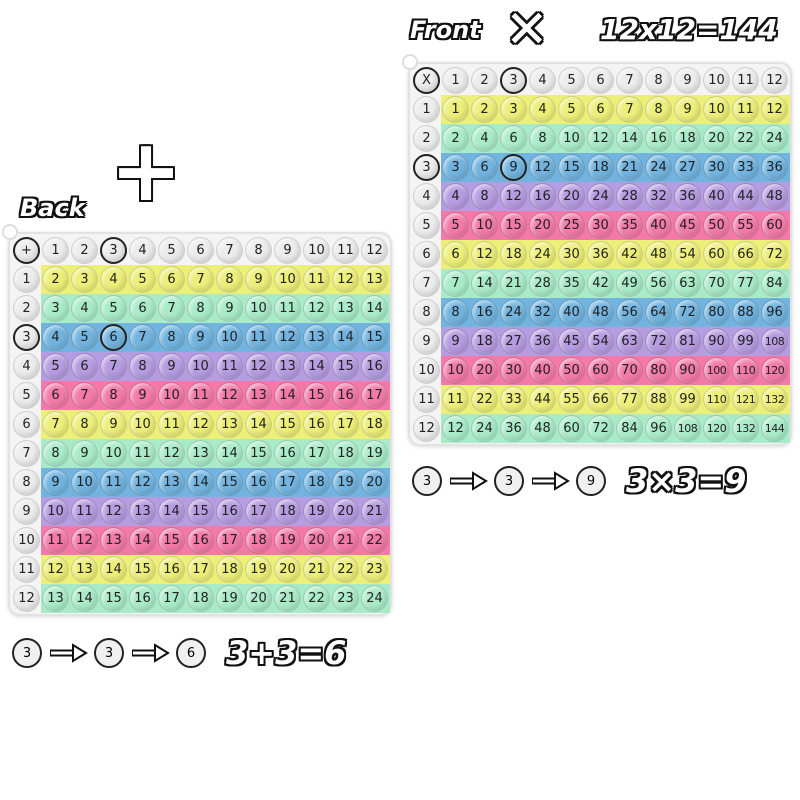 This screenshot has height=800, width=800. I want to click on pop-bubble-cell: 33, so click(513, 399).